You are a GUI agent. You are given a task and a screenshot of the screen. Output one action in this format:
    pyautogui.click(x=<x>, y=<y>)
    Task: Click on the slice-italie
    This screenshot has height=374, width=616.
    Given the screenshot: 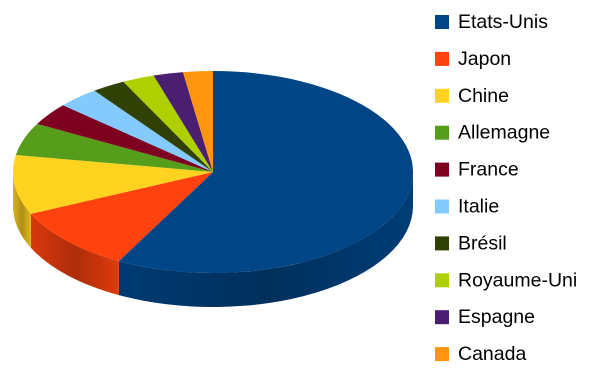 What is the action you would take?
    pyautogui.click(x=138, y=131)
    